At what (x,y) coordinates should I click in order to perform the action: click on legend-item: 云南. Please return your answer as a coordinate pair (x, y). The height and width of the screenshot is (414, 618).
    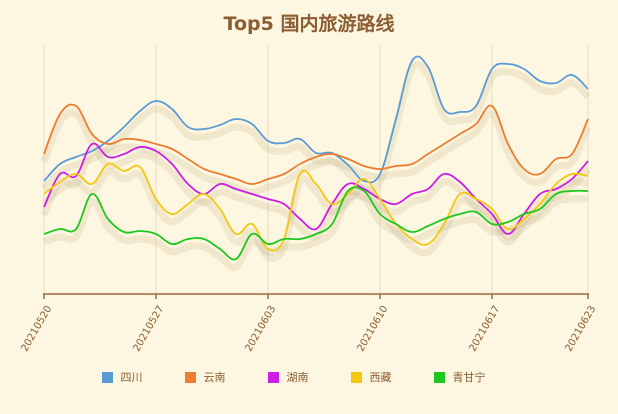
    Looking at the image, I should click on (226, 377).